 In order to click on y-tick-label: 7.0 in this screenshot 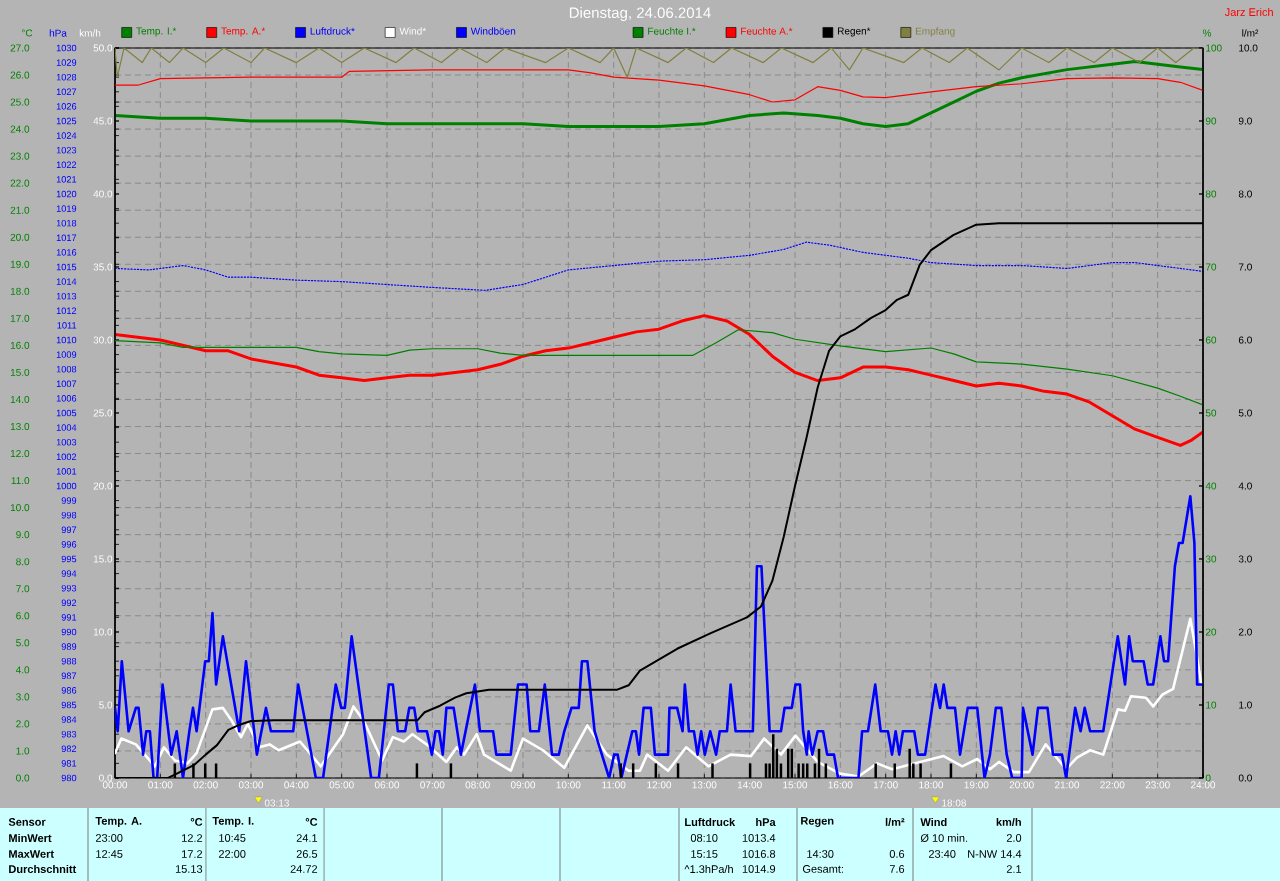, I will do `click(23, 588)`.